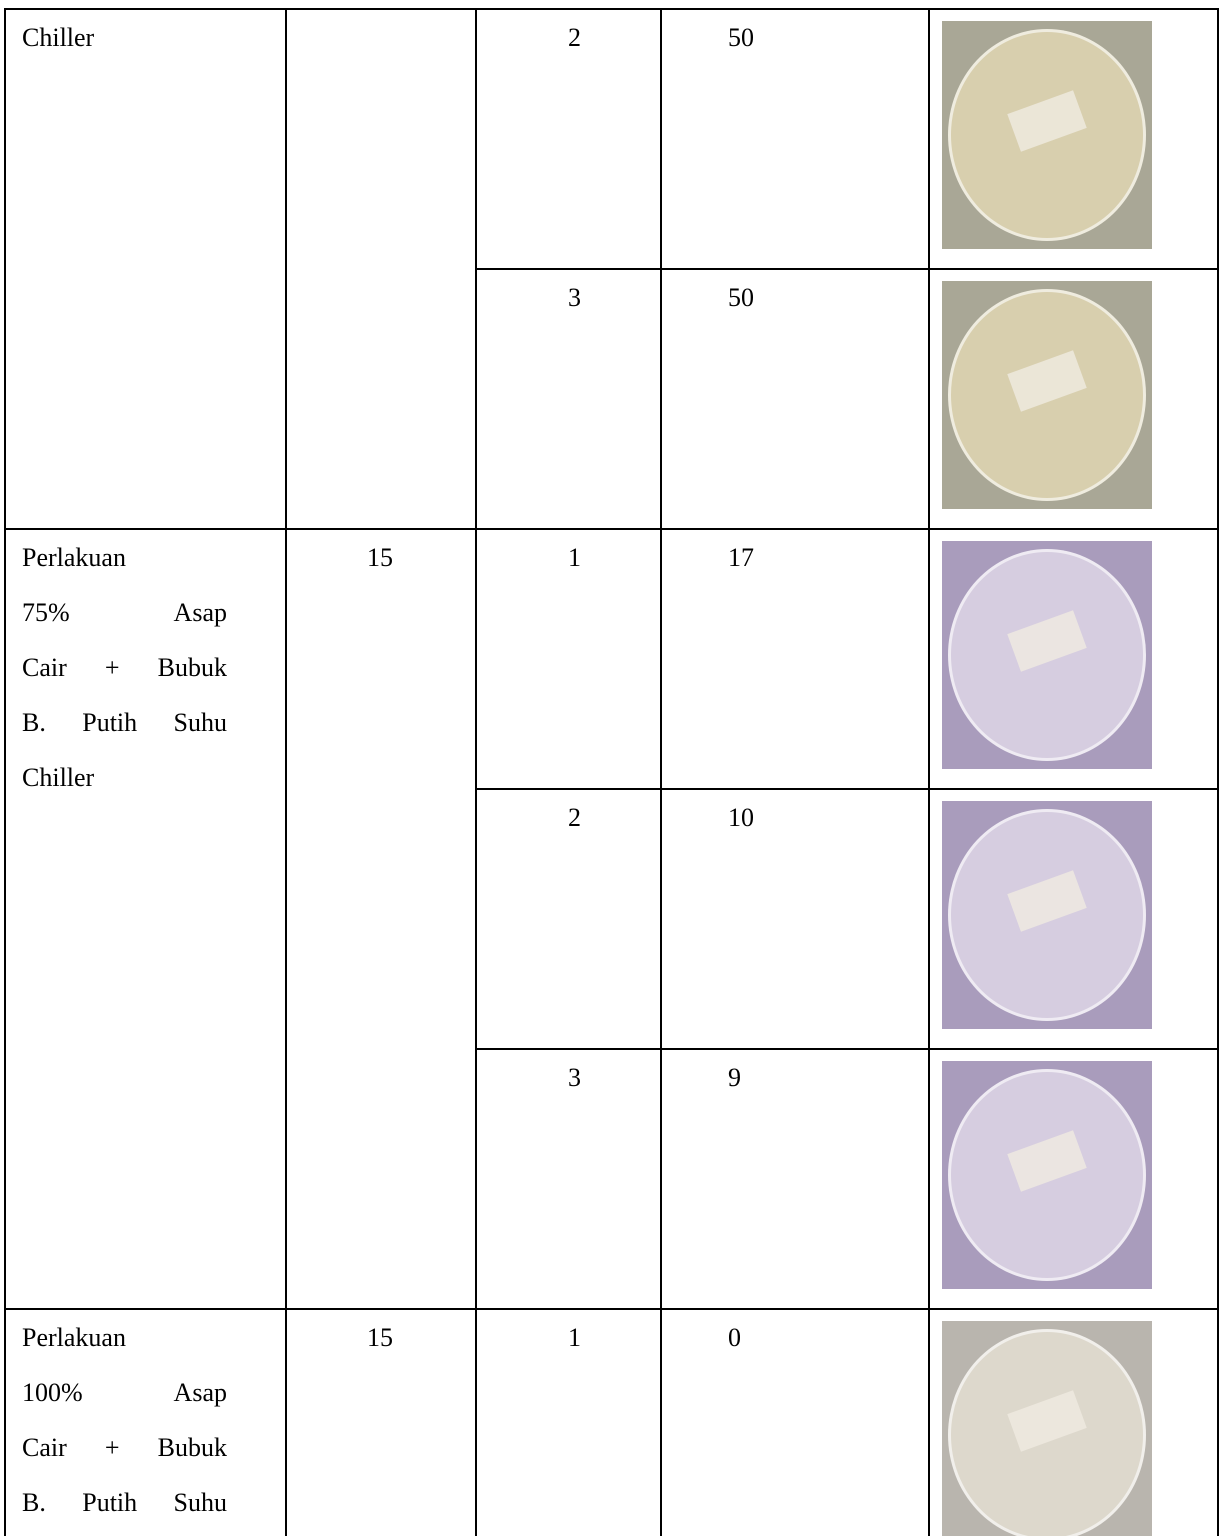 This screenshot has height=1536, width=1219. What do you see at coordinates (124, 612) in the screenshot?
I see `treatment-line: 75% Asap` at bounding box center [124, 612].